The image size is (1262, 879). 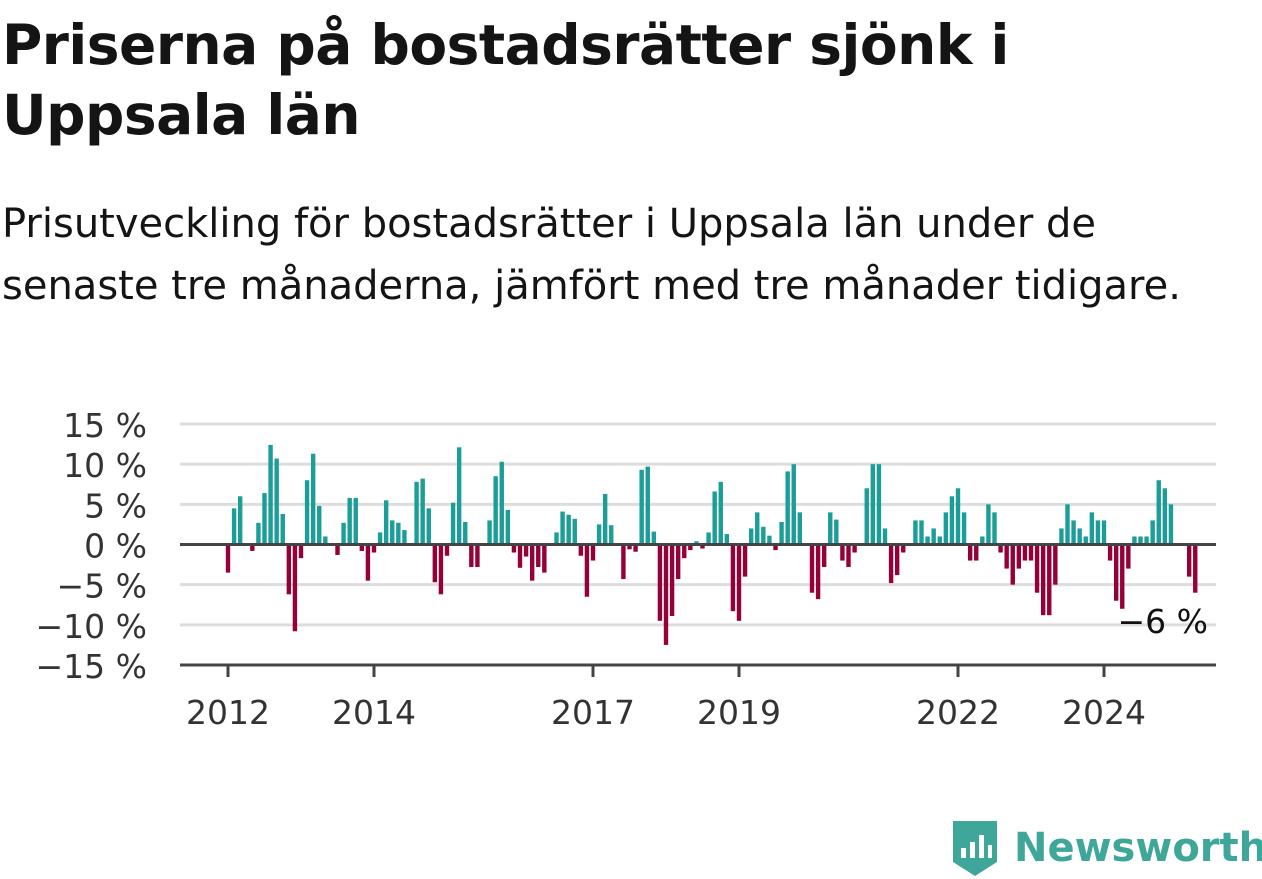 What do you see at coordinates (975, 848) in the screenshot?
I see `newsworthy-chart-icon` at bounding box center [975, 848].